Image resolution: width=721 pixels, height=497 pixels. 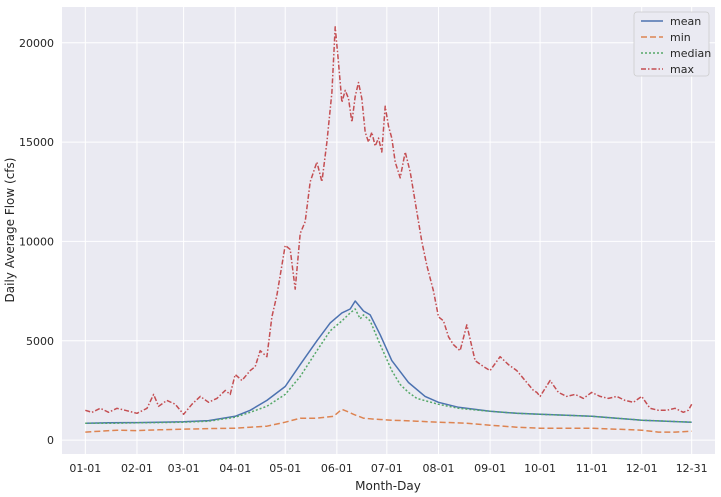 What do you see at coordinates (592, 468) in the screenshot?
I see `x-tick-label: 11-01` at bounding box center [592, 468].